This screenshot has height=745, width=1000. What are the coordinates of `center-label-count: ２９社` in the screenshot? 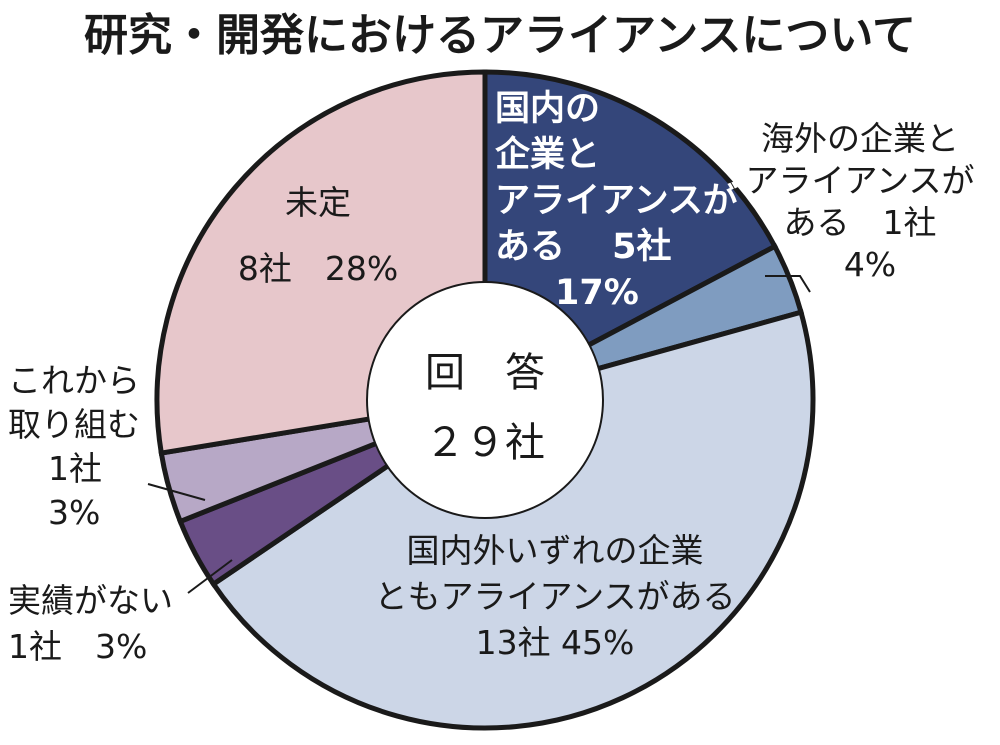 It's located at (485, 443).